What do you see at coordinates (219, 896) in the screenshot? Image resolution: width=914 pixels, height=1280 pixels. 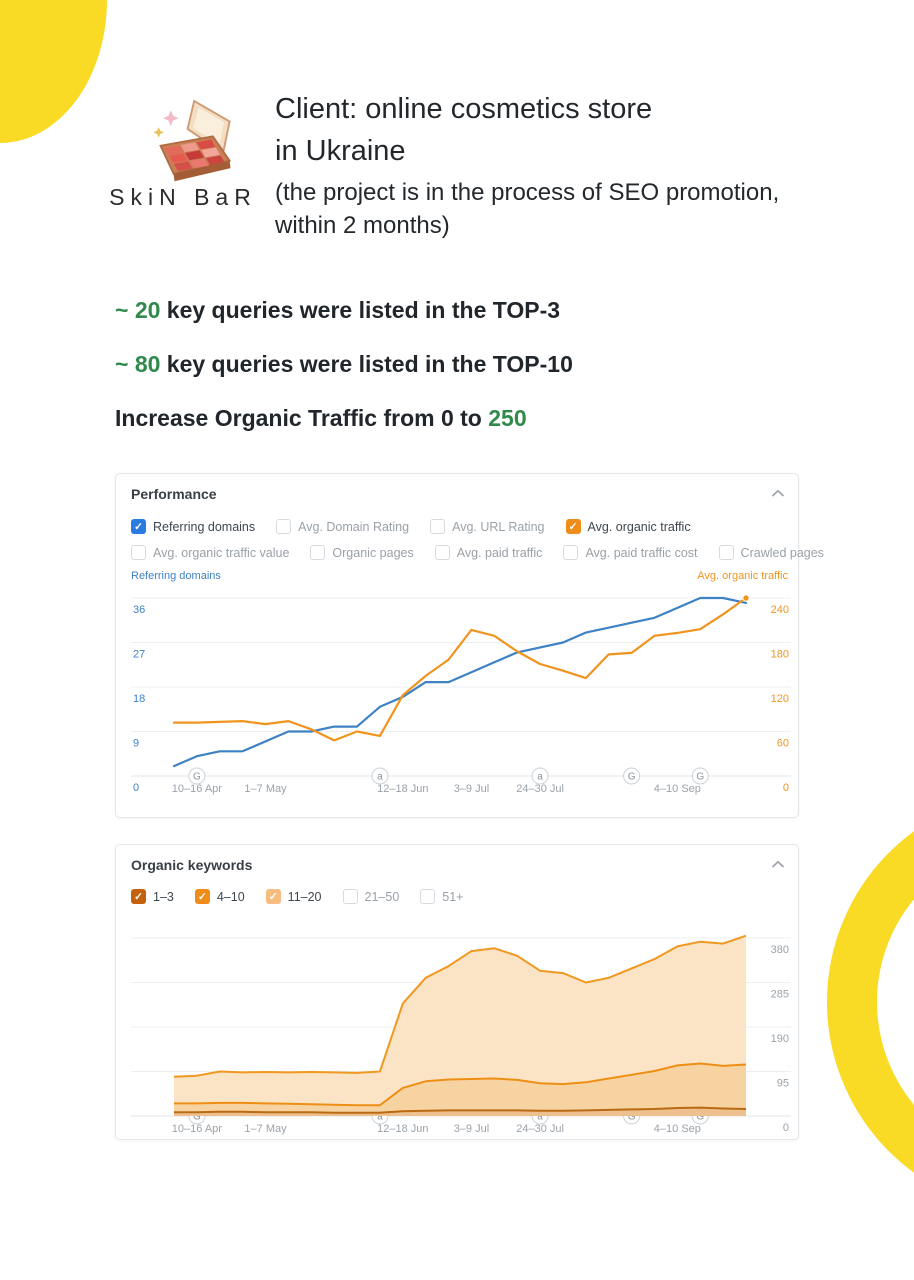 I see `filter-4-10: ✓ 4–10` at bounding box center [219, 896].